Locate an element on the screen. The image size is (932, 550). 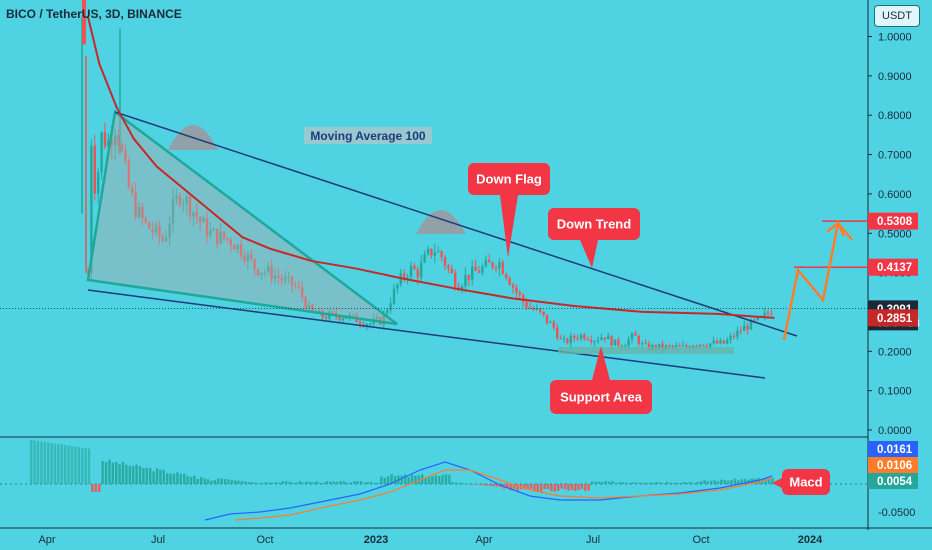
price-tag-box is located at coordinates (893, 221).